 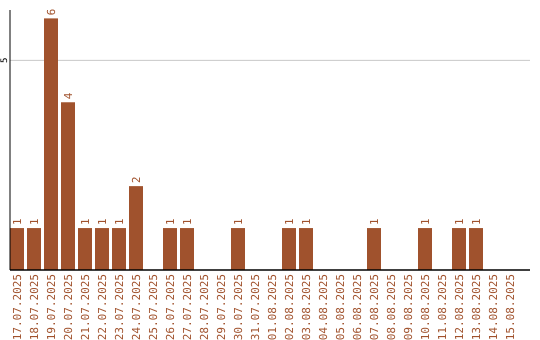 What do you see at coordinates (153, 307) in the screenshot?
I see `x-tick-label: 25.07.2025` at bounding box center [153, 307].